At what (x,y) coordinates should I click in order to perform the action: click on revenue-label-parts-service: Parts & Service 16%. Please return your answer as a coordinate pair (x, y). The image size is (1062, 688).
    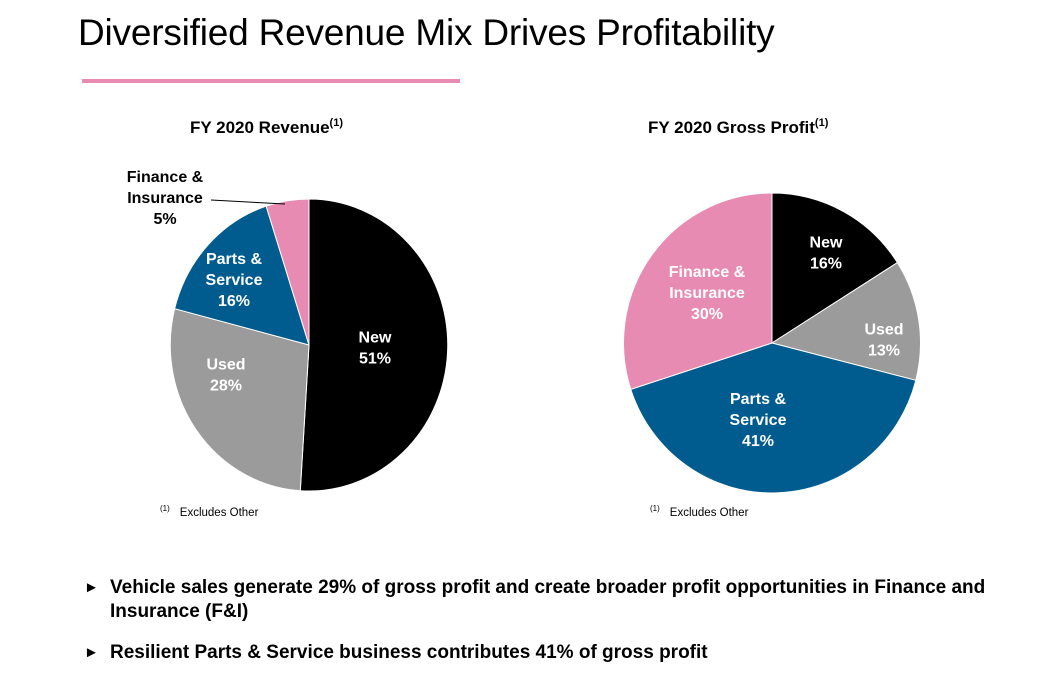
    Looking at the image, I should click on (234, 280).